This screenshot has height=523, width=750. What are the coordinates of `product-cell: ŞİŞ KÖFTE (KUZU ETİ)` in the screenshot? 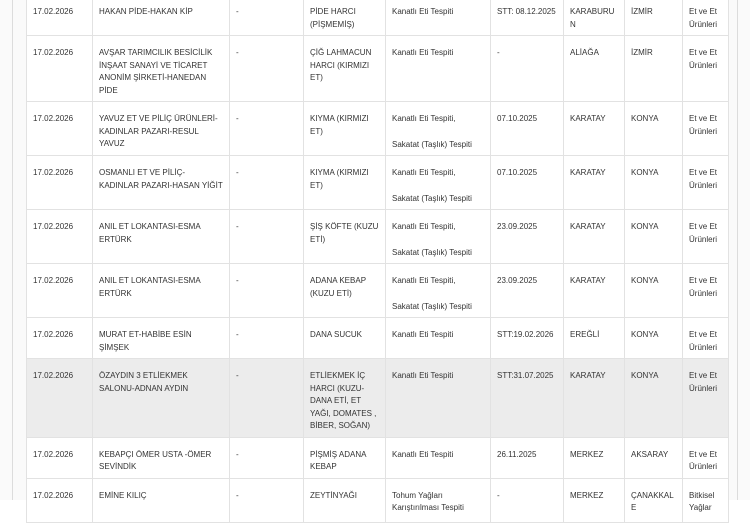 It's located at (344, 236).